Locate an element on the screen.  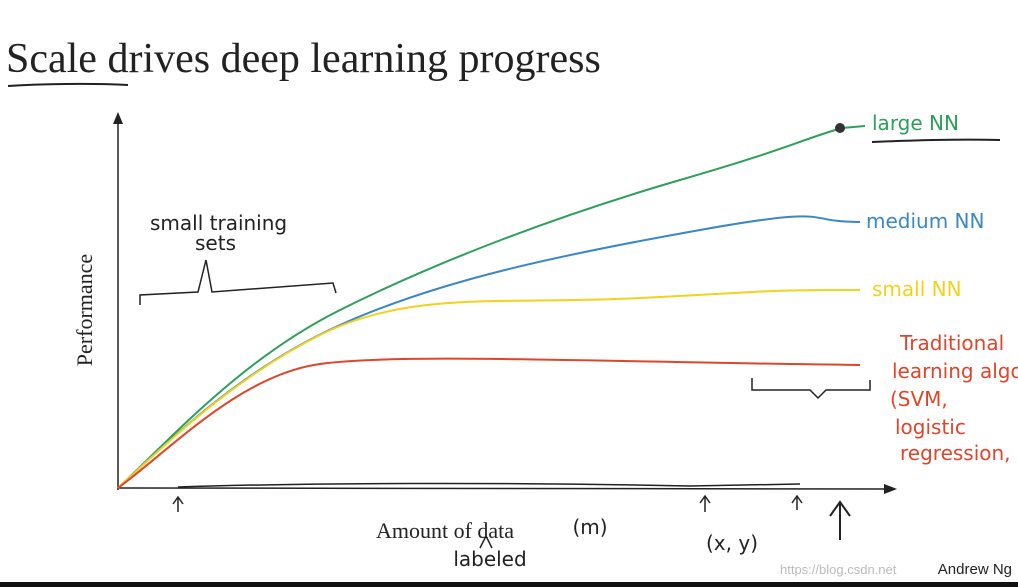
label-underline is located at coordinates (936, 140).